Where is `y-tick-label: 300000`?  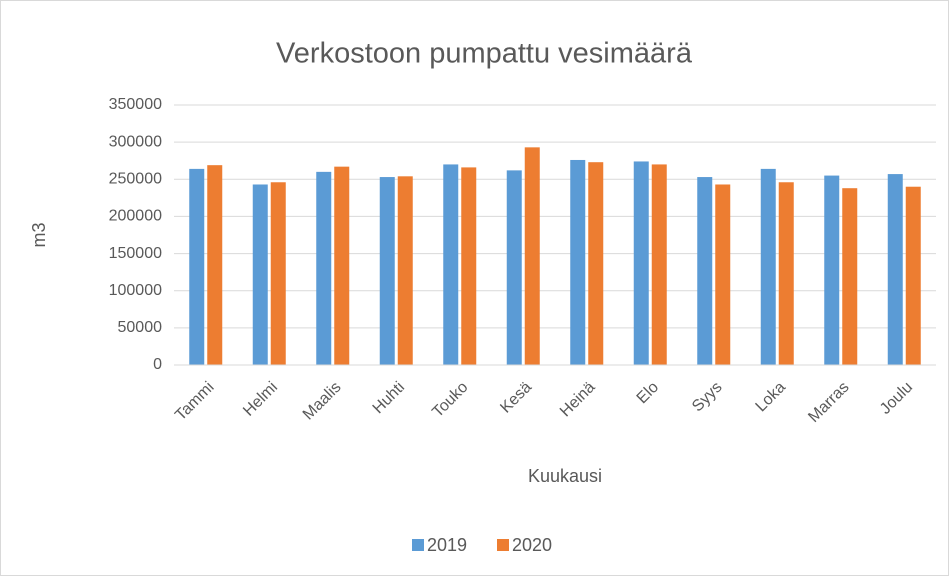
y-tick-label: 300000 is located at coordinates (135, 141).